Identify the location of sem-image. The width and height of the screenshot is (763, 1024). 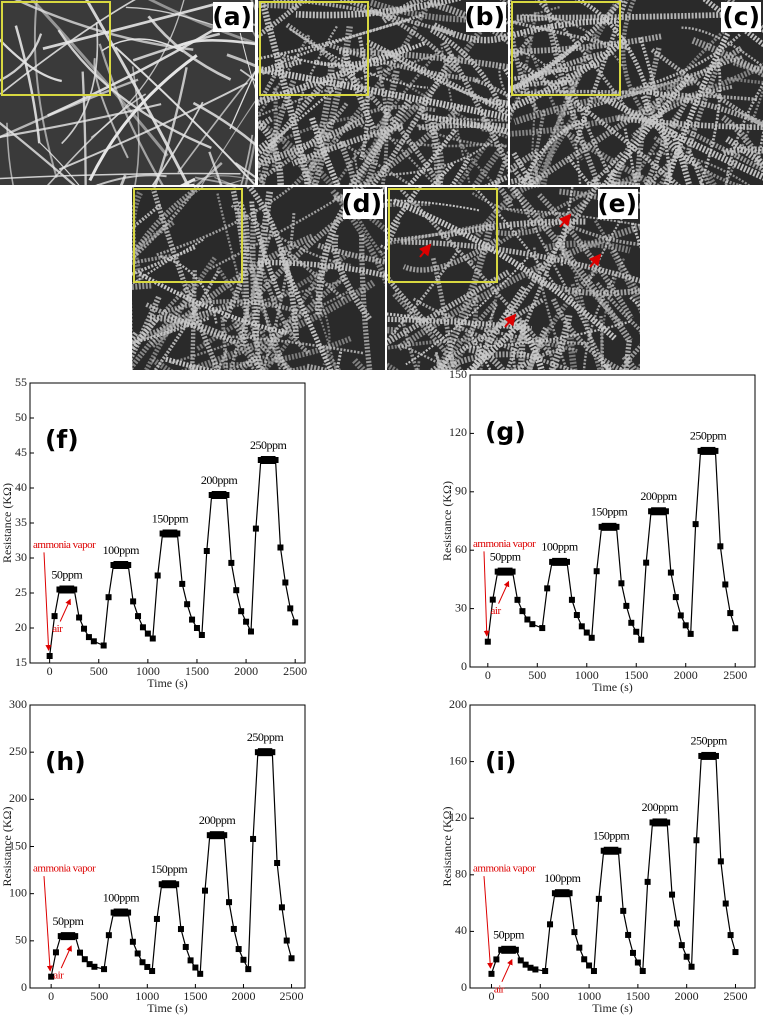
(127, 92).